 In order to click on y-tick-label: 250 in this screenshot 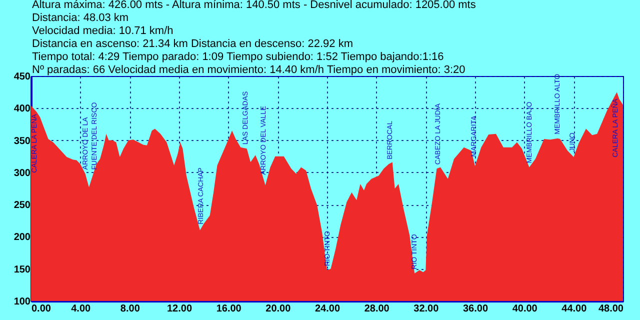, I will do `click(22, 206)`.